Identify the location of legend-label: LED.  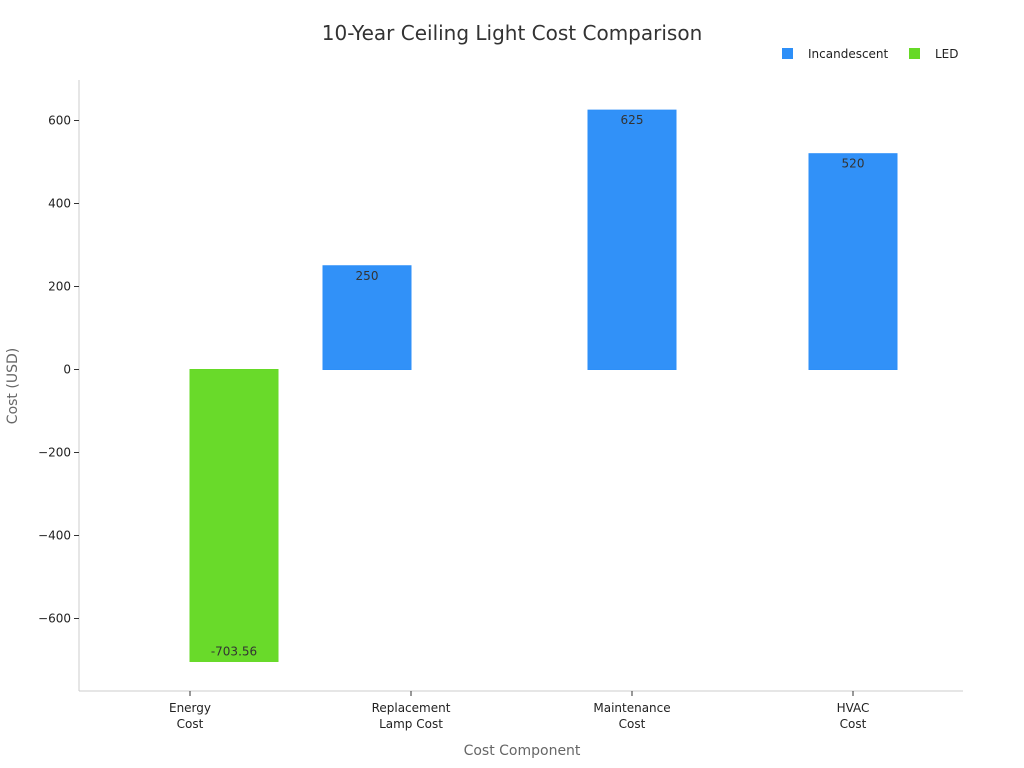
(947, 54).